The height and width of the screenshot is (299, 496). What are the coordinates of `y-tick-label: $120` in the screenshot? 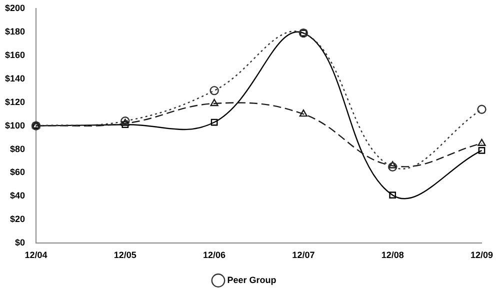 It's located at (15, 101).